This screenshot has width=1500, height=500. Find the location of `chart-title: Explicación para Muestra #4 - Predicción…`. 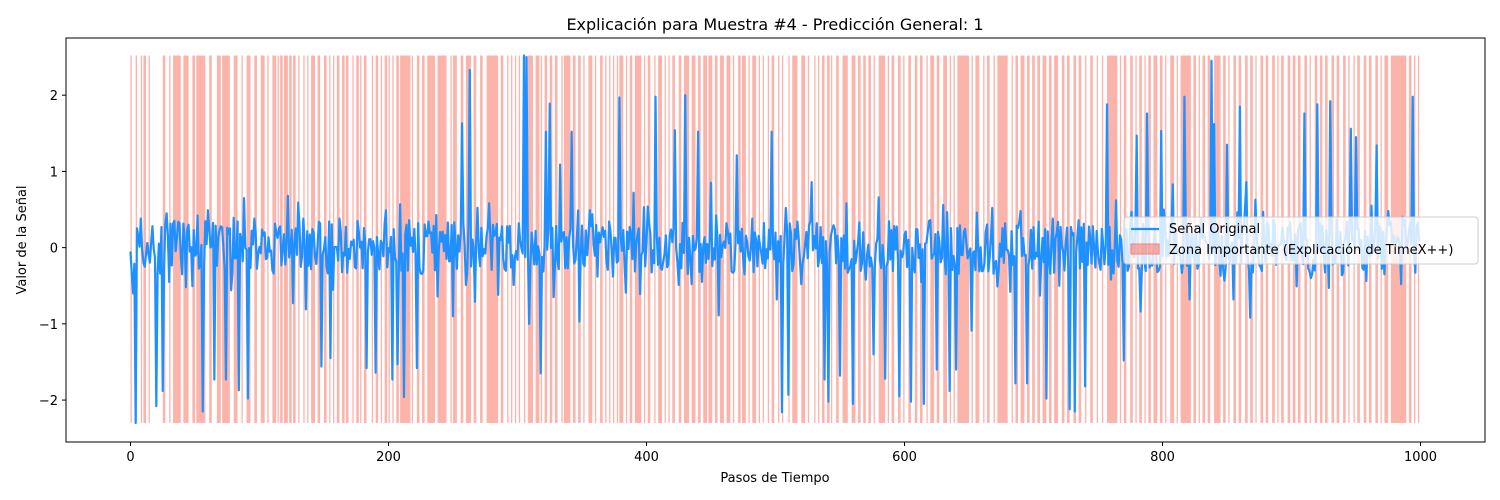

chart-title: Explicación para Muestra #4 - Predicción… is located at coordinates (774, 24).